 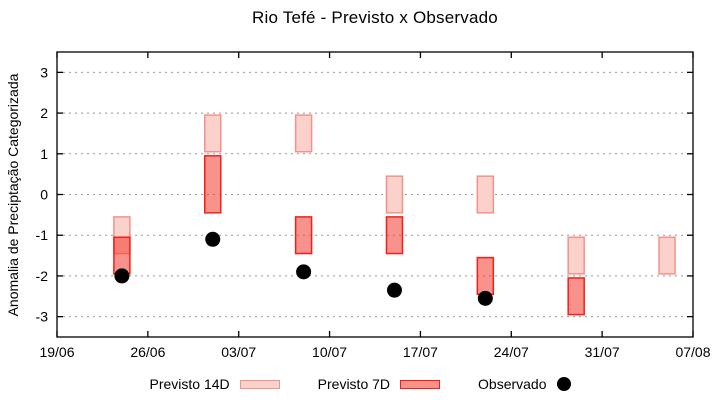 What do you see at coordinates (602, 352) in the screenshot?
I see `x-tick-label: 31/07` at bounding box center [602, 352].